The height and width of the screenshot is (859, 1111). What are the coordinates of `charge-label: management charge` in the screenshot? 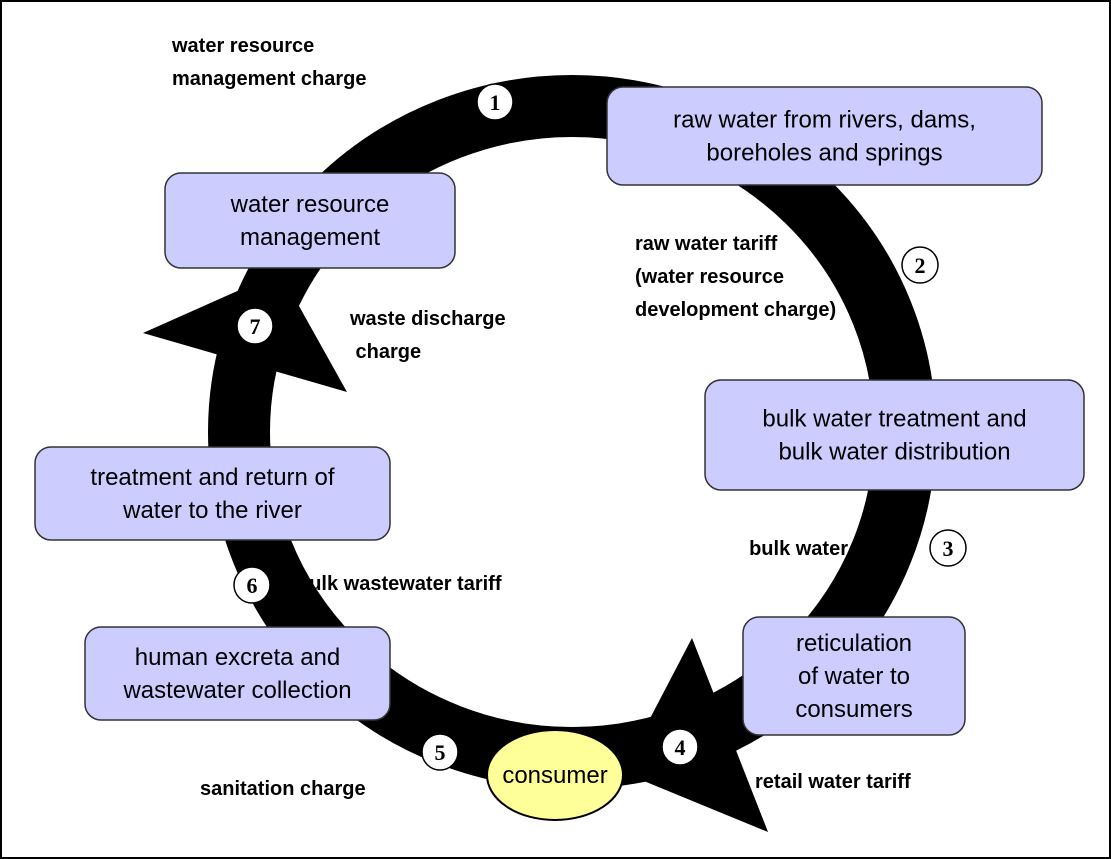 It's located at (269, 79).